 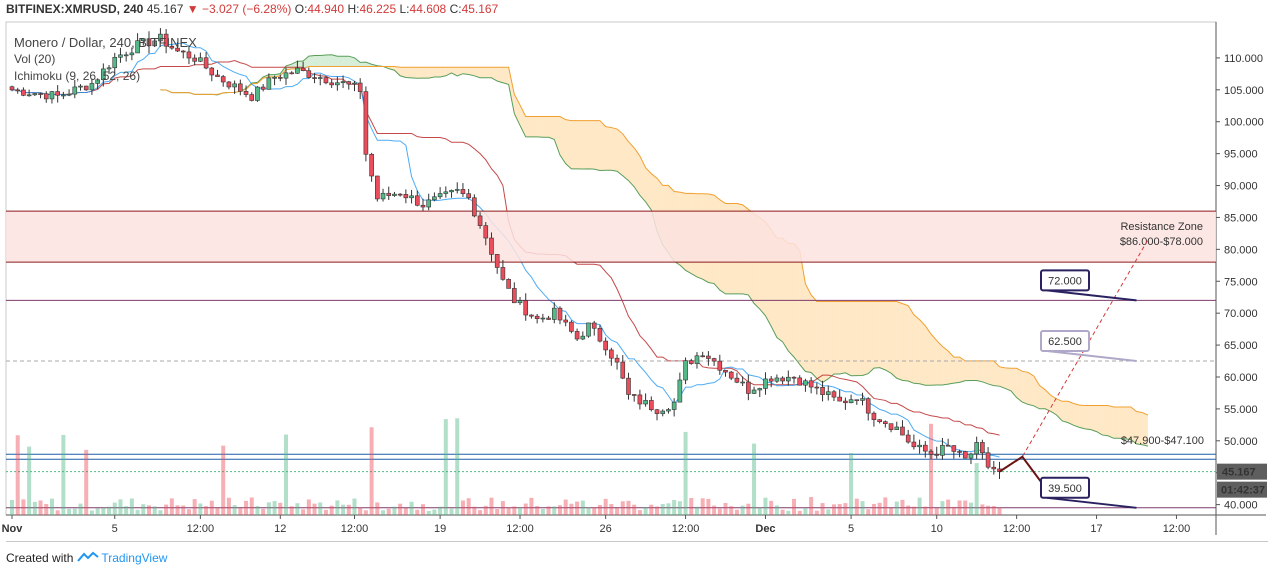 What do you see at coordinates (134, 558) in the screenshot?
I see `tradingview-link: TradingView` at bounding box center [134, 558].